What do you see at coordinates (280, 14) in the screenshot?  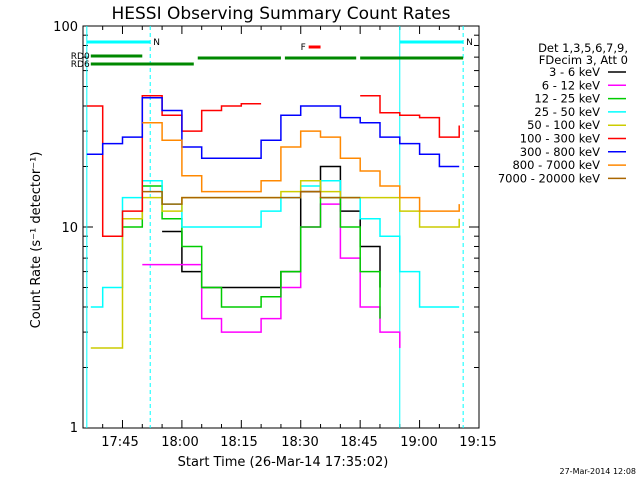 I see `chart-title: HESSI Observing Summary Count Rates` at bounding box center [280, 14].